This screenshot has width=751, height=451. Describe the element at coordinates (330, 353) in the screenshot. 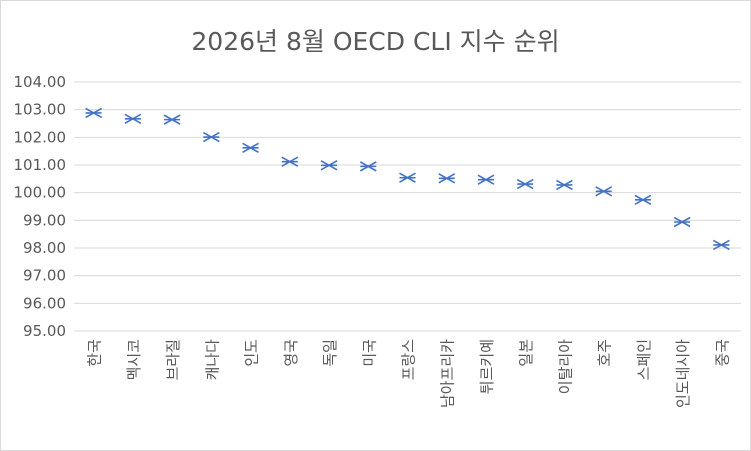

I see `x-category-label: 독일` at that location.